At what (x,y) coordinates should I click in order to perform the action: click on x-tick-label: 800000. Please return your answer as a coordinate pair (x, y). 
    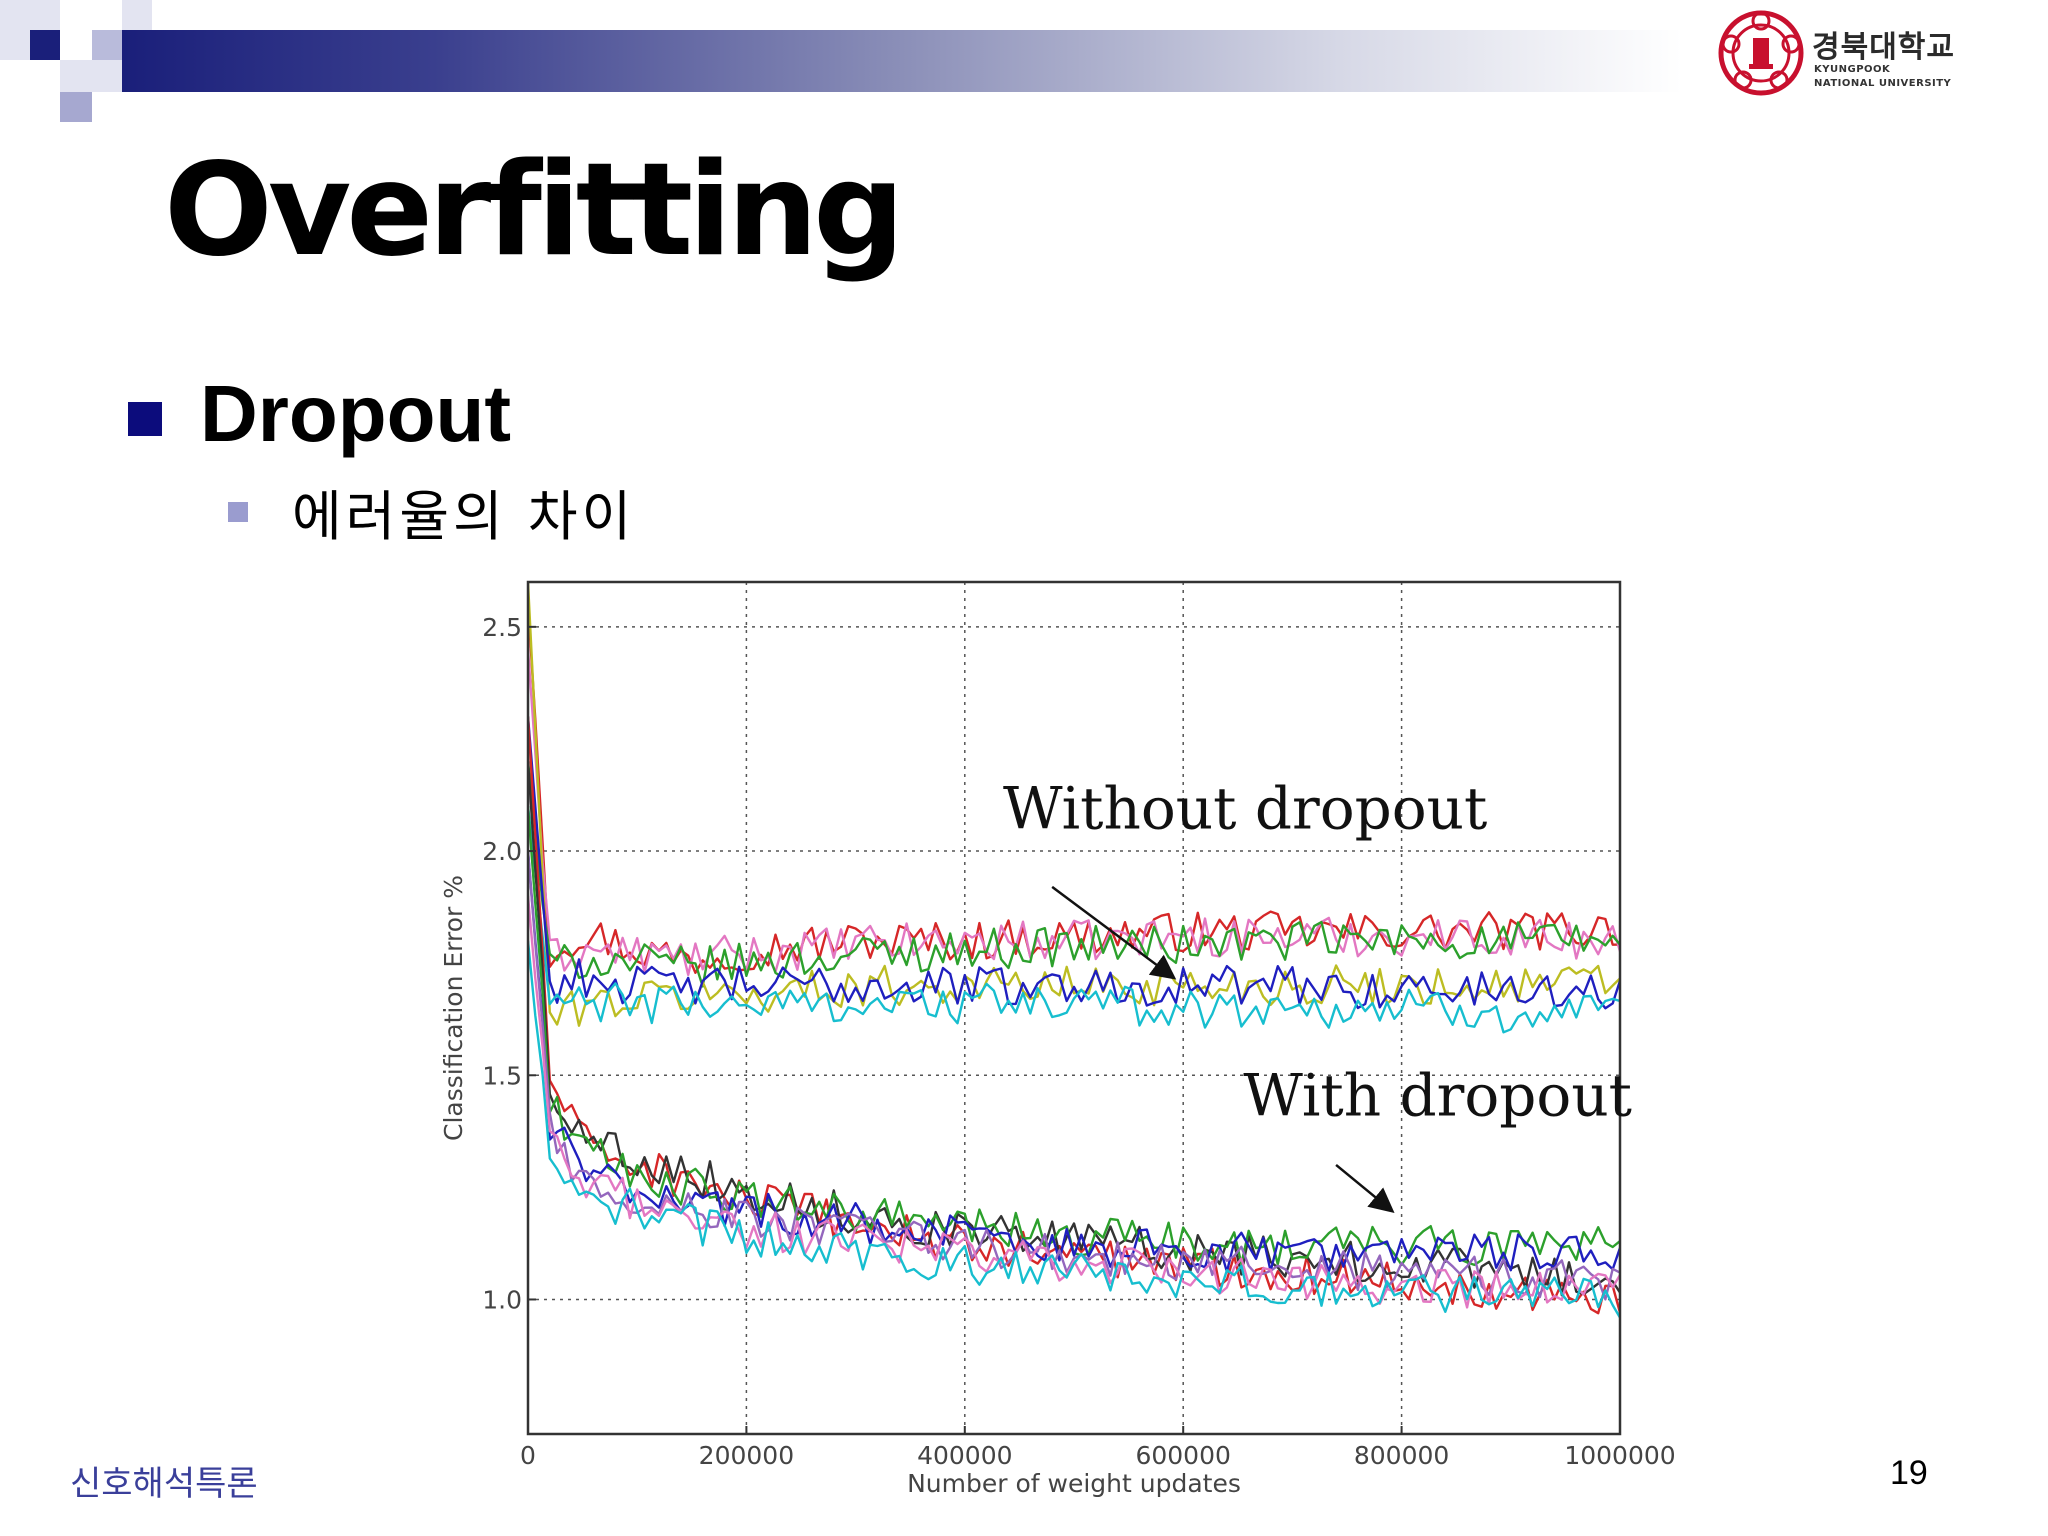
    Looking at the image, I should click on (1401, 1455).